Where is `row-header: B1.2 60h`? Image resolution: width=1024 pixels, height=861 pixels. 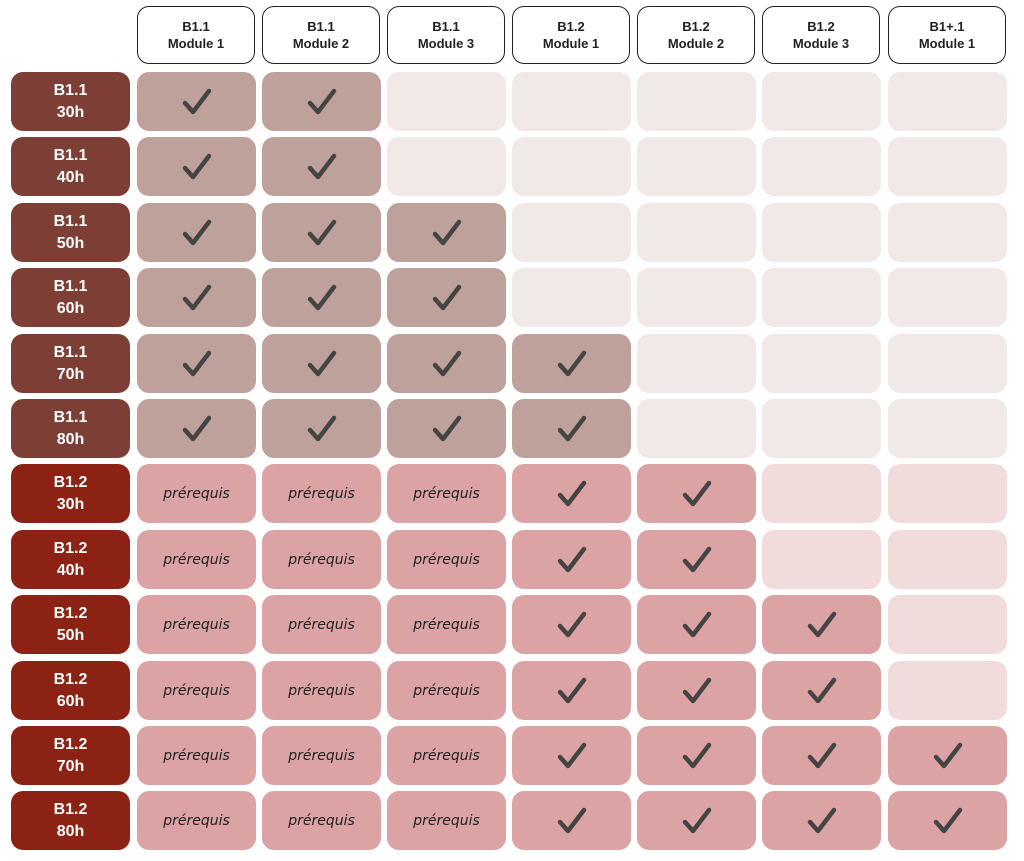
row-header: B1.2 60h is located at coordinates (70, 690).